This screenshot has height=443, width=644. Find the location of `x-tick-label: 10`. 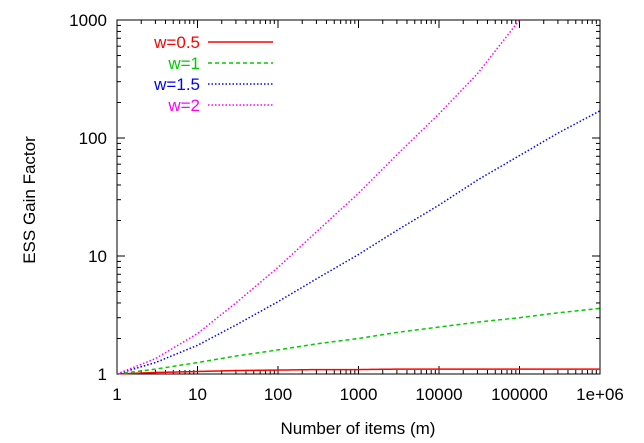

x-tick-label: 10 is located at coordinates (197, 394).